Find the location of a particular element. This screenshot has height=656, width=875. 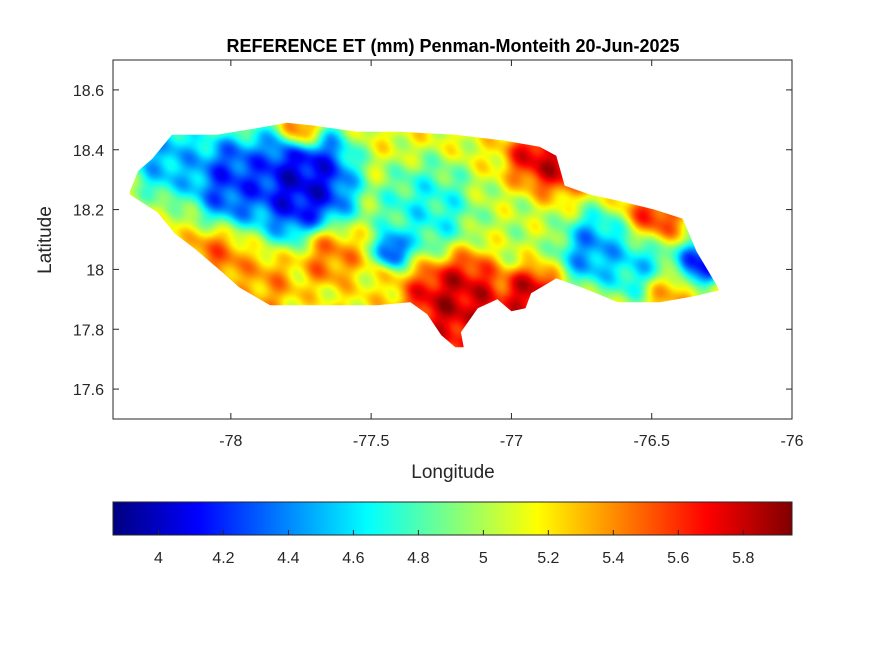

colorbar-tick-label: 5.4 is located at coordinates (613, 558).